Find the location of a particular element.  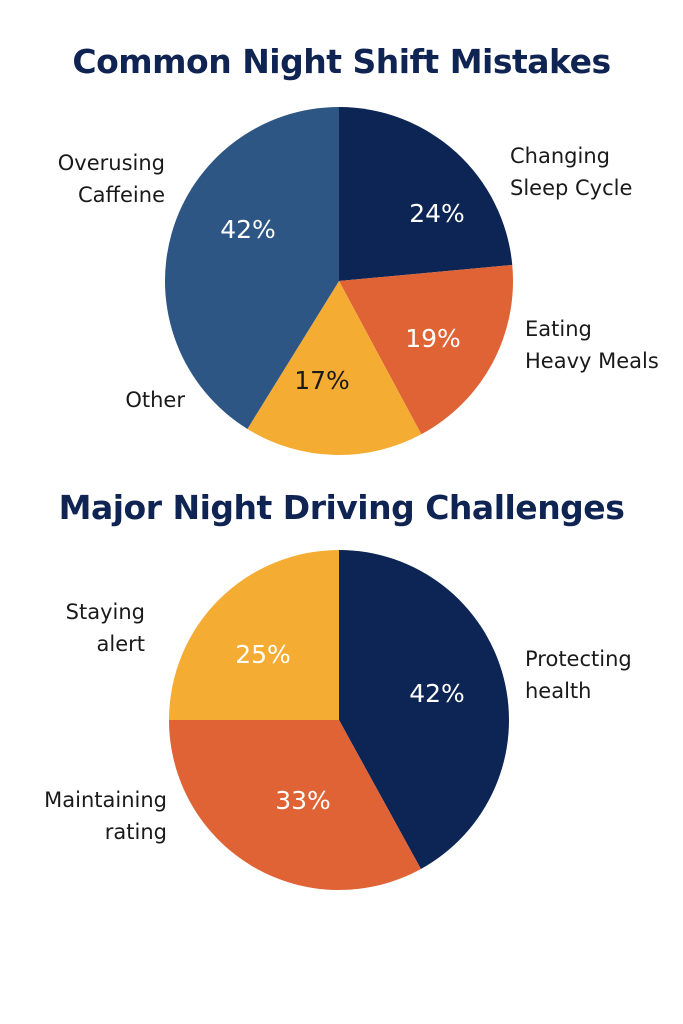

slice-category-label: Eating Heavy Meals is located at coordinates (592, 345).